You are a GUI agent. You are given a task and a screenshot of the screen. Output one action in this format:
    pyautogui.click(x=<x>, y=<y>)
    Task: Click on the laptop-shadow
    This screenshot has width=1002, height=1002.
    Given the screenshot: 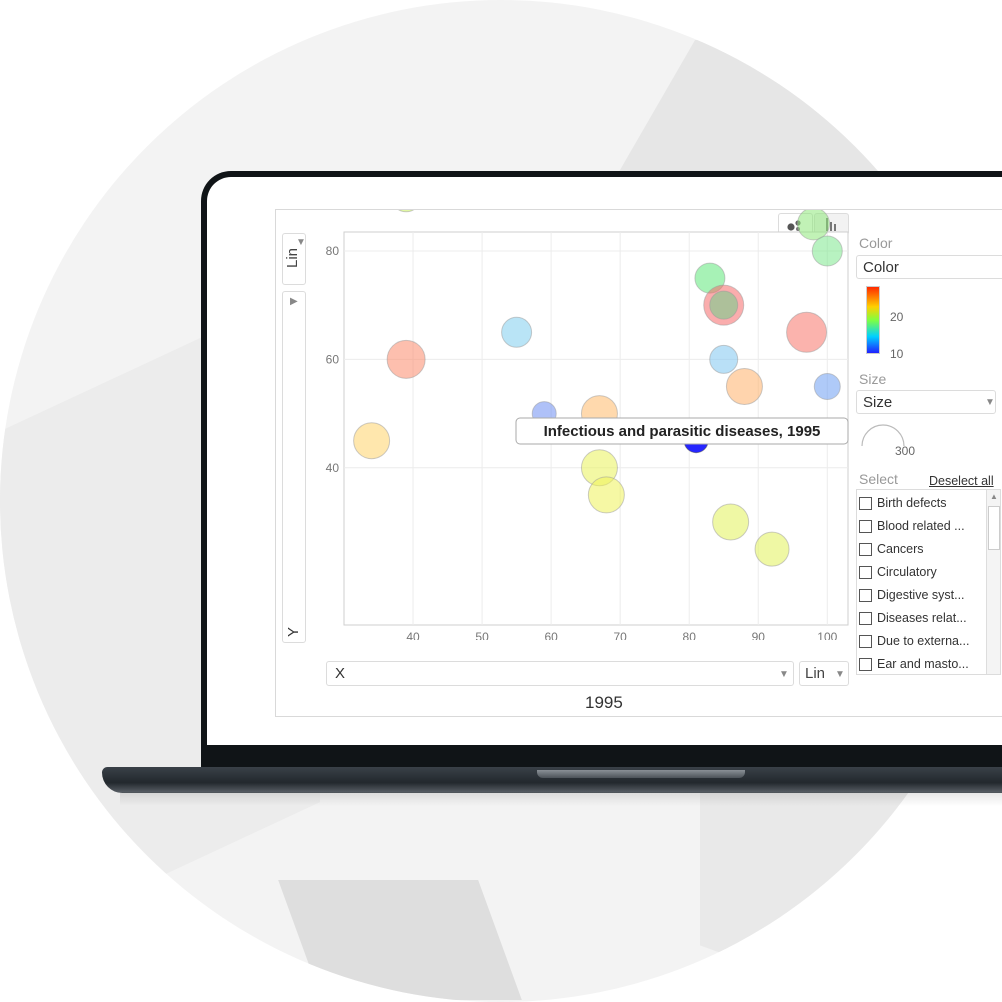 What is the action you would take?
    pyautogui.click(x=561, y=799)
    